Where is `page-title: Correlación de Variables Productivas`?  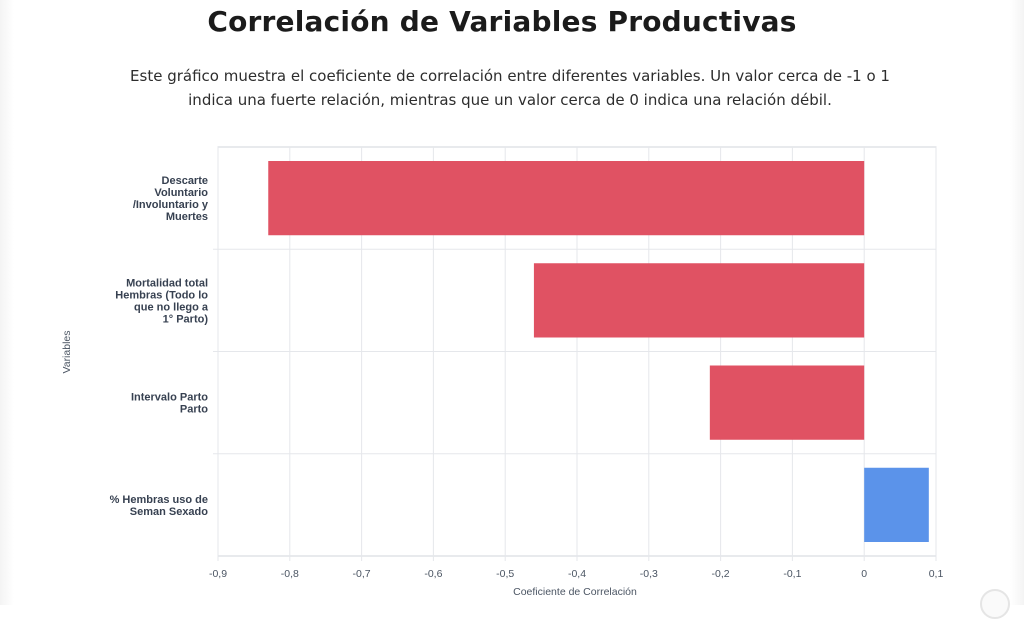 page-title: Correlación de Variables Productivas is located at coordinates (502, 21).